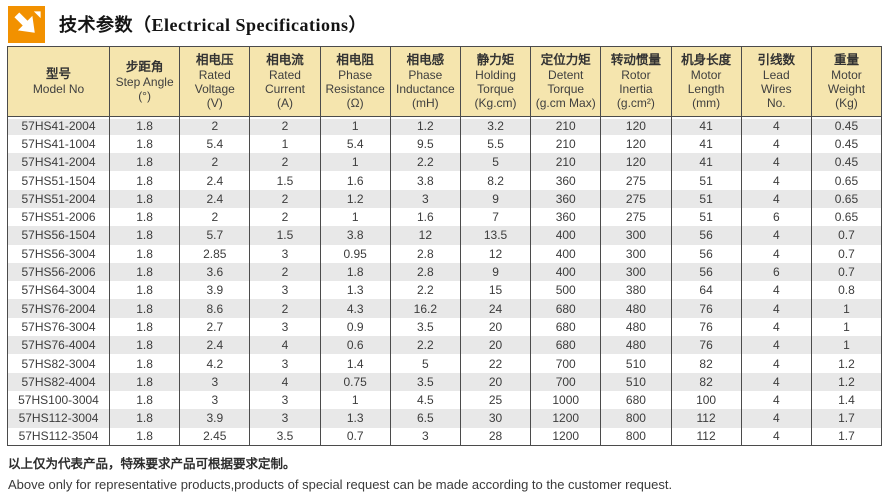 Image resolution: width=890 pixels, height=497 pixels. Describe the element at coordinates (444, 162) in the screenshot. I see `table-row: 57HS41-2004 1.8 2 2 1 2.2 5 210 120 41 4 0.45` at that location.